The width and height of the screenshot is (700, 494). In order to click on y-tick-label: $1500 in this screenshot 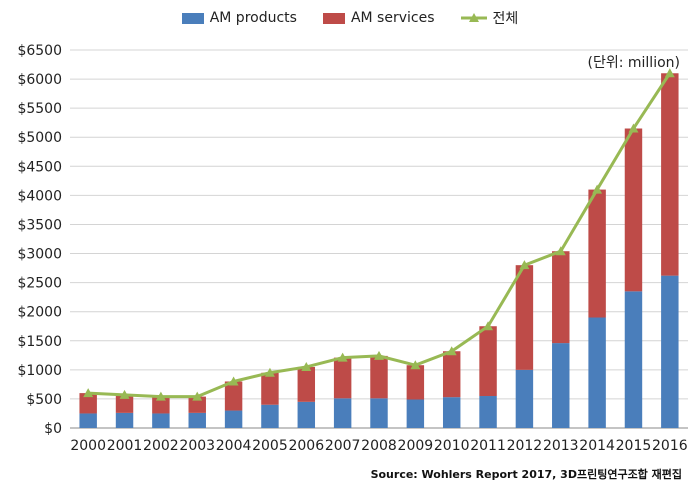, I will do `click(39, 342)`.